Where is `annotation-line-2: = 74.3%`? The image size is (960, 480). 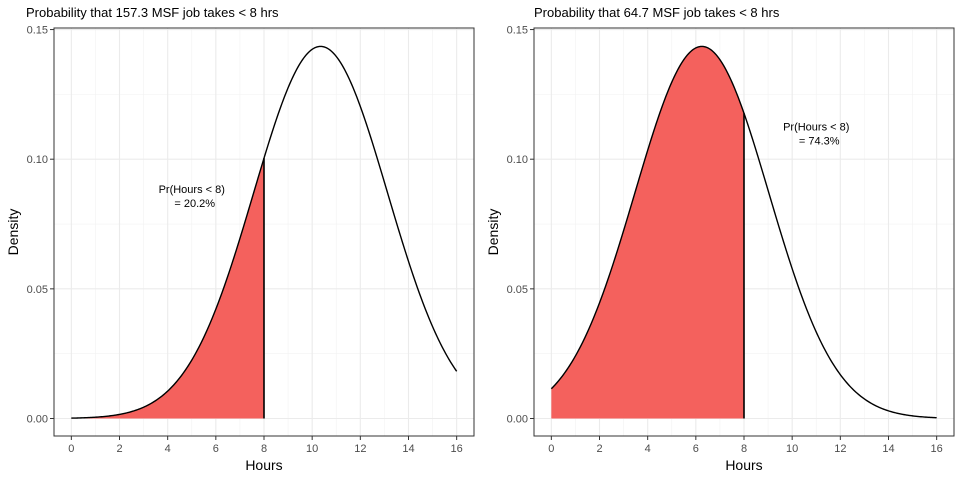 annotation-line-2: = 74.3% is located at coordinates (819, 142).